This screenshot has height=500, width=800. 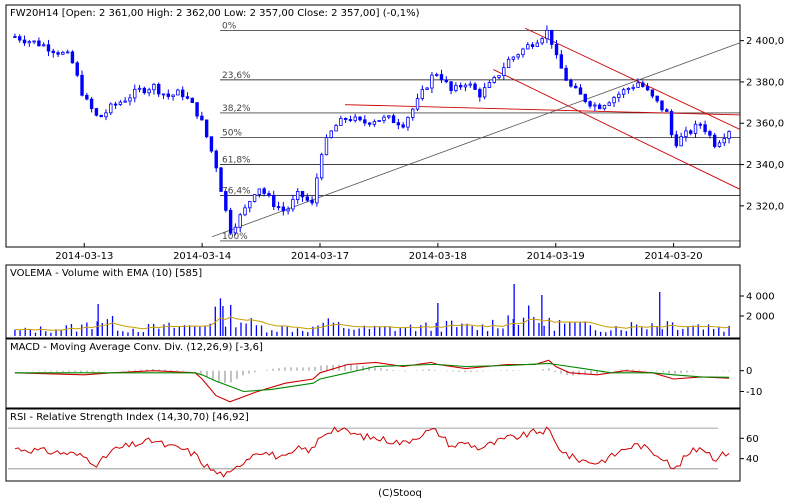 What do you see at coordinates (760, 317) in the screenshot?
I see `volume-y-tick-label: 2 000` at bounding box center [760, 317].